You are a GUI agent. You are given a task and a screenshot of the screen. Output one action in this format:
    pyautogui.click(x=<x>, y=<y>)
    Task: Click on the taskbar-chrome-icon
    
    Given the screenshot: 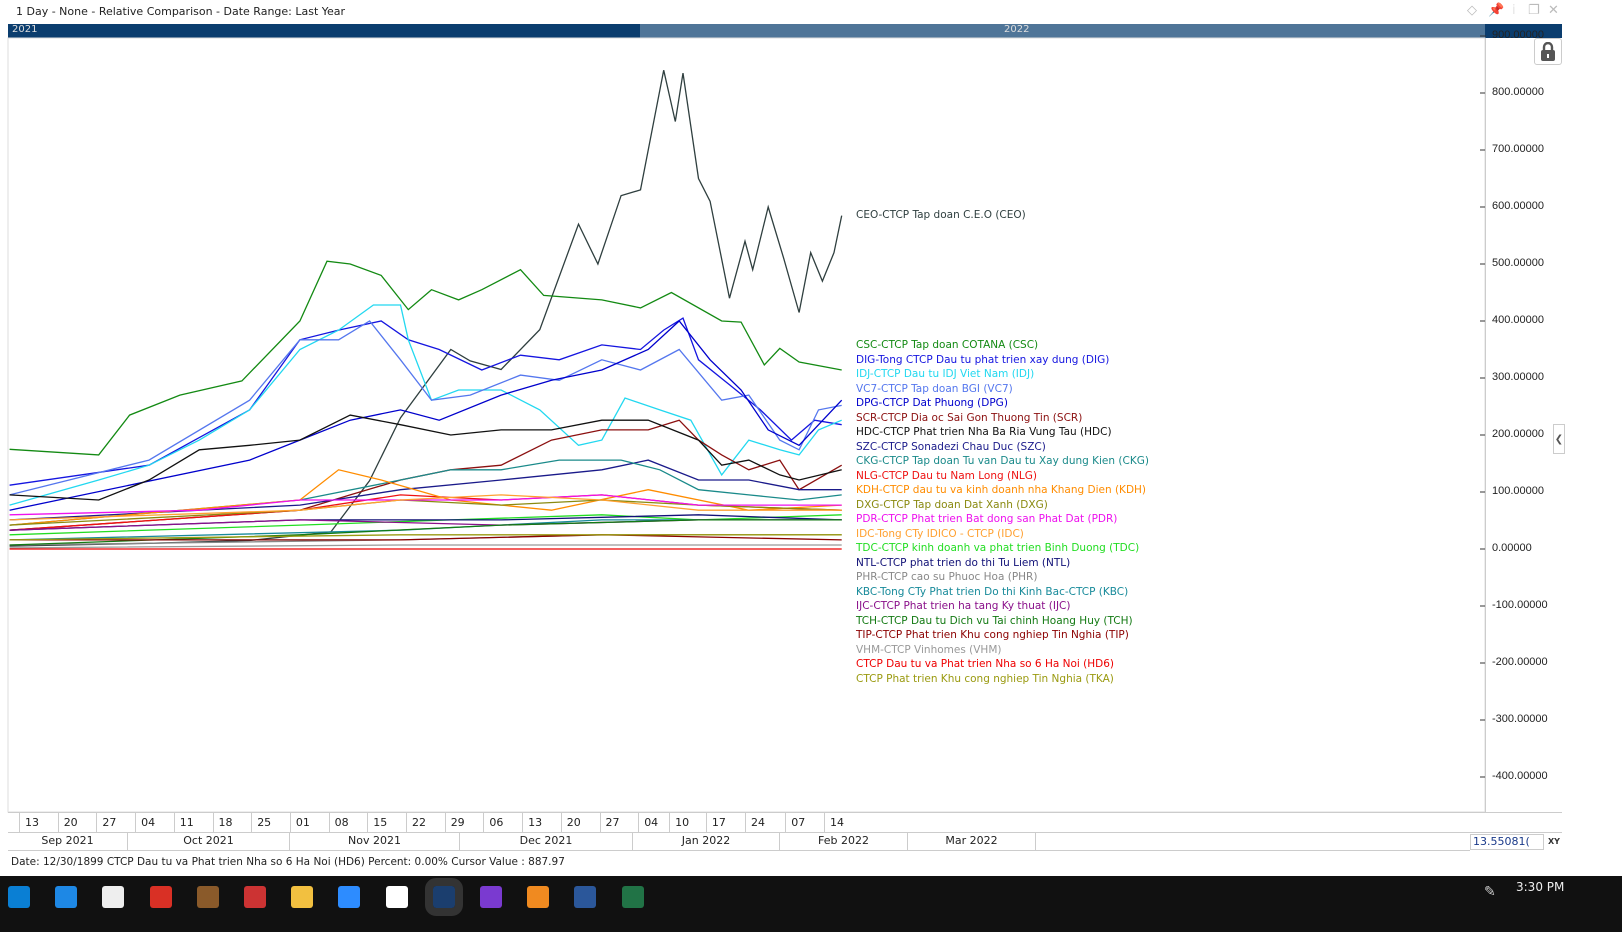 What is the action you would take?
    pyautogui.click(x=160, y=897)
    